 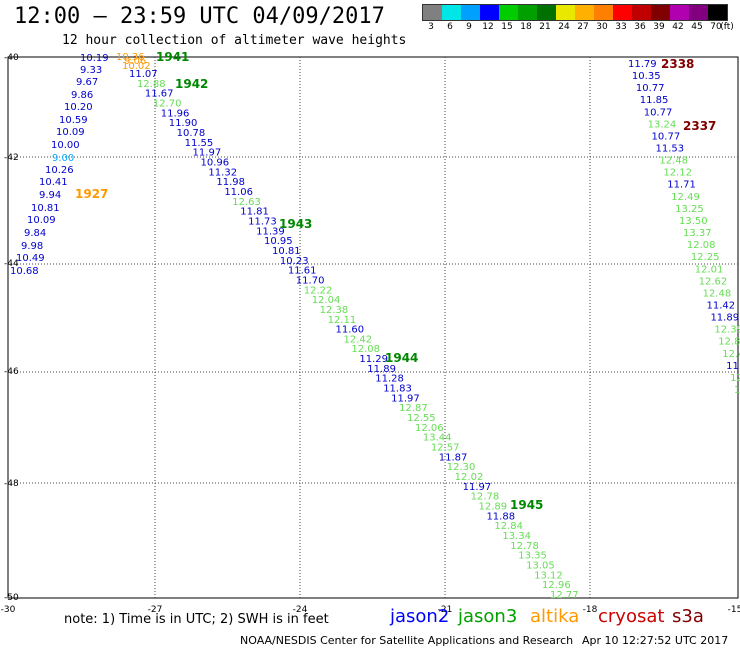 I want to click on satellite-cryosat-label: cryosat, so click(x=631, y=616).